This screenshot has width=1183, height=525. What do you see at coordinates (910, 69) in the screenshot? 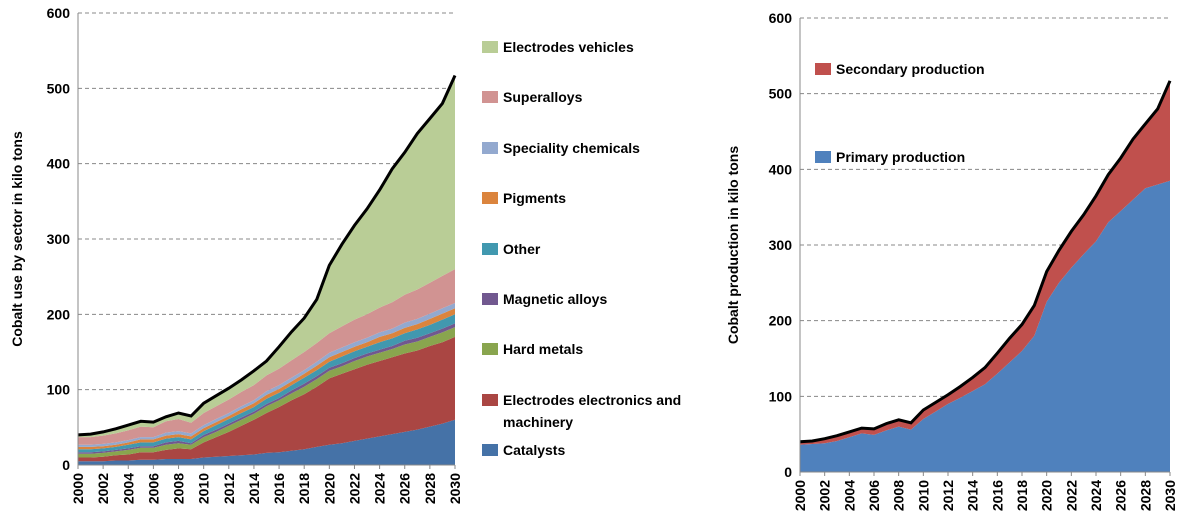
I see `legend-label: Secondary production` at bounding box center [910, 69].